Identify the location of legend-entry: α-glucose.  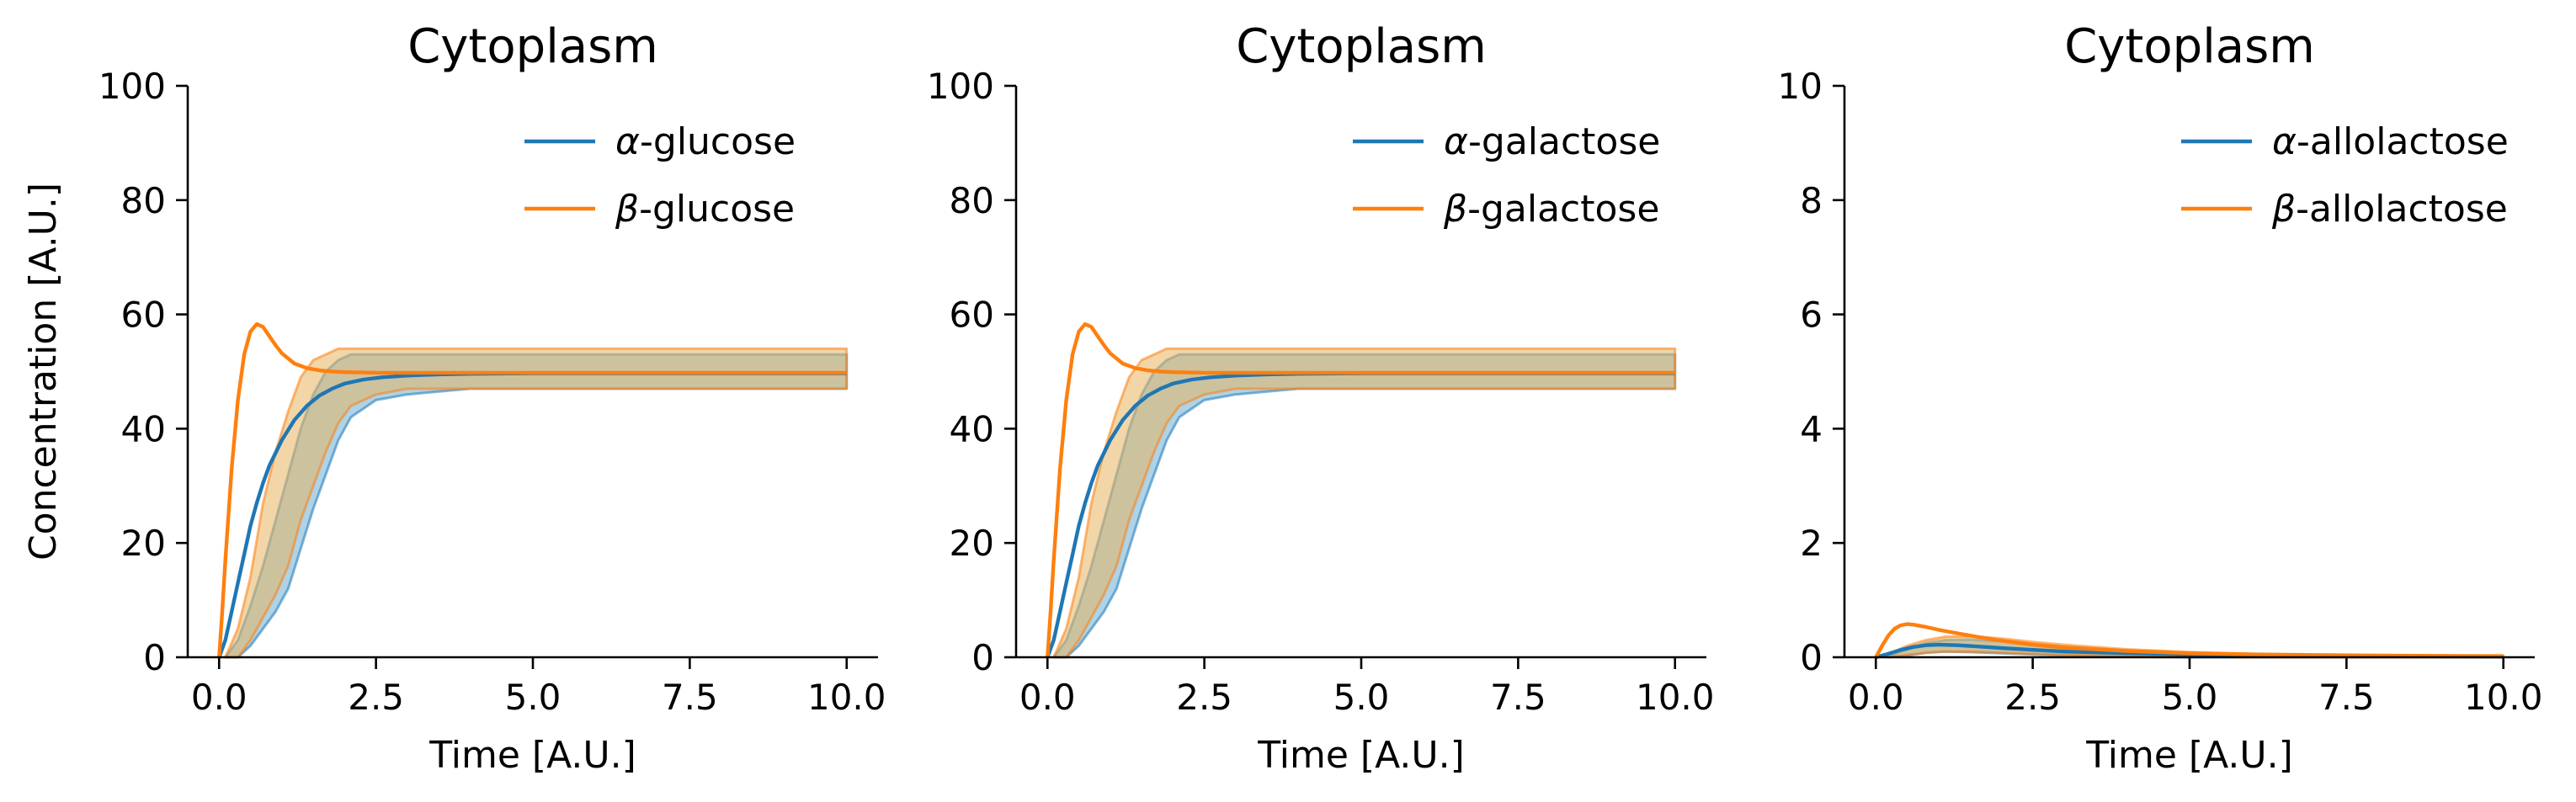
(706, 141).